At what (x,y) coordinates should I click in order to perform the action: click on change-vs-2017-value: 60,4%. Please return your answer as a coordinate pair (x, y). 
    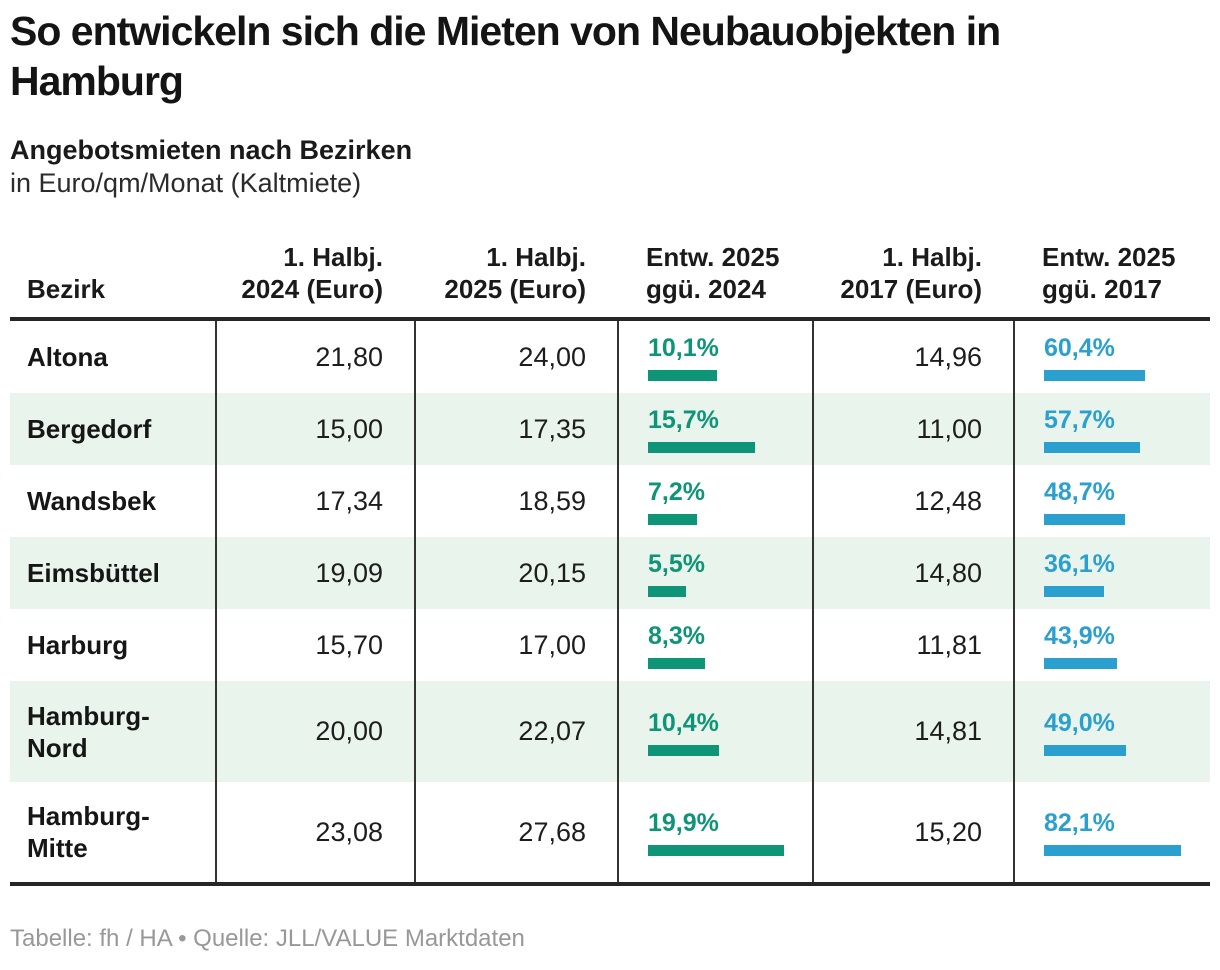
    Looking at the image, I should click on (1079, 348).